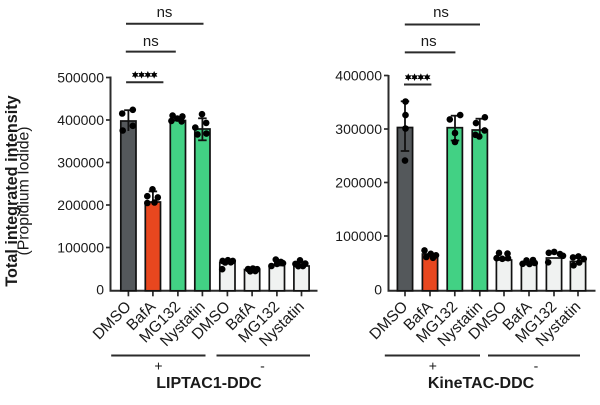 The width and height of the screenshot is (600, 405). Describe the element at coordinates (209, 383) in the screenshot. I see `svg-text: LIPTAC1-DDC` at that location.